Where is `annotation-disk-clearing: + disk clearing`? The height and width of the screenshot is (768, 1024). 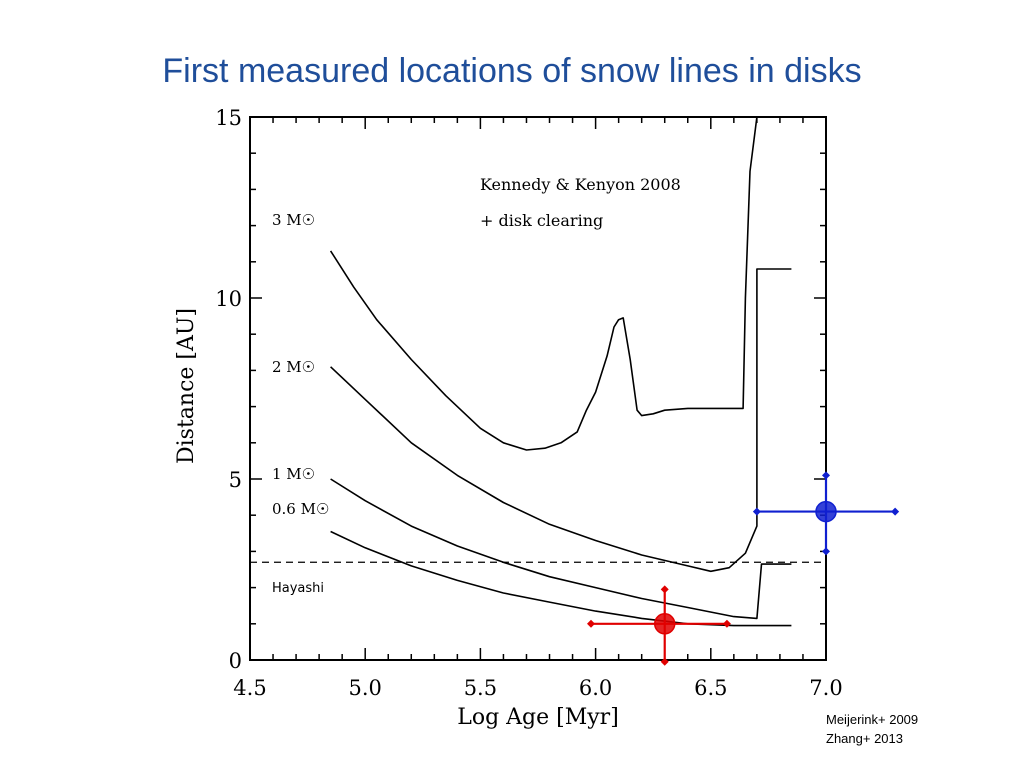 annotation-disk-clearing: + disk clearing is located at coordinates (541, 220).